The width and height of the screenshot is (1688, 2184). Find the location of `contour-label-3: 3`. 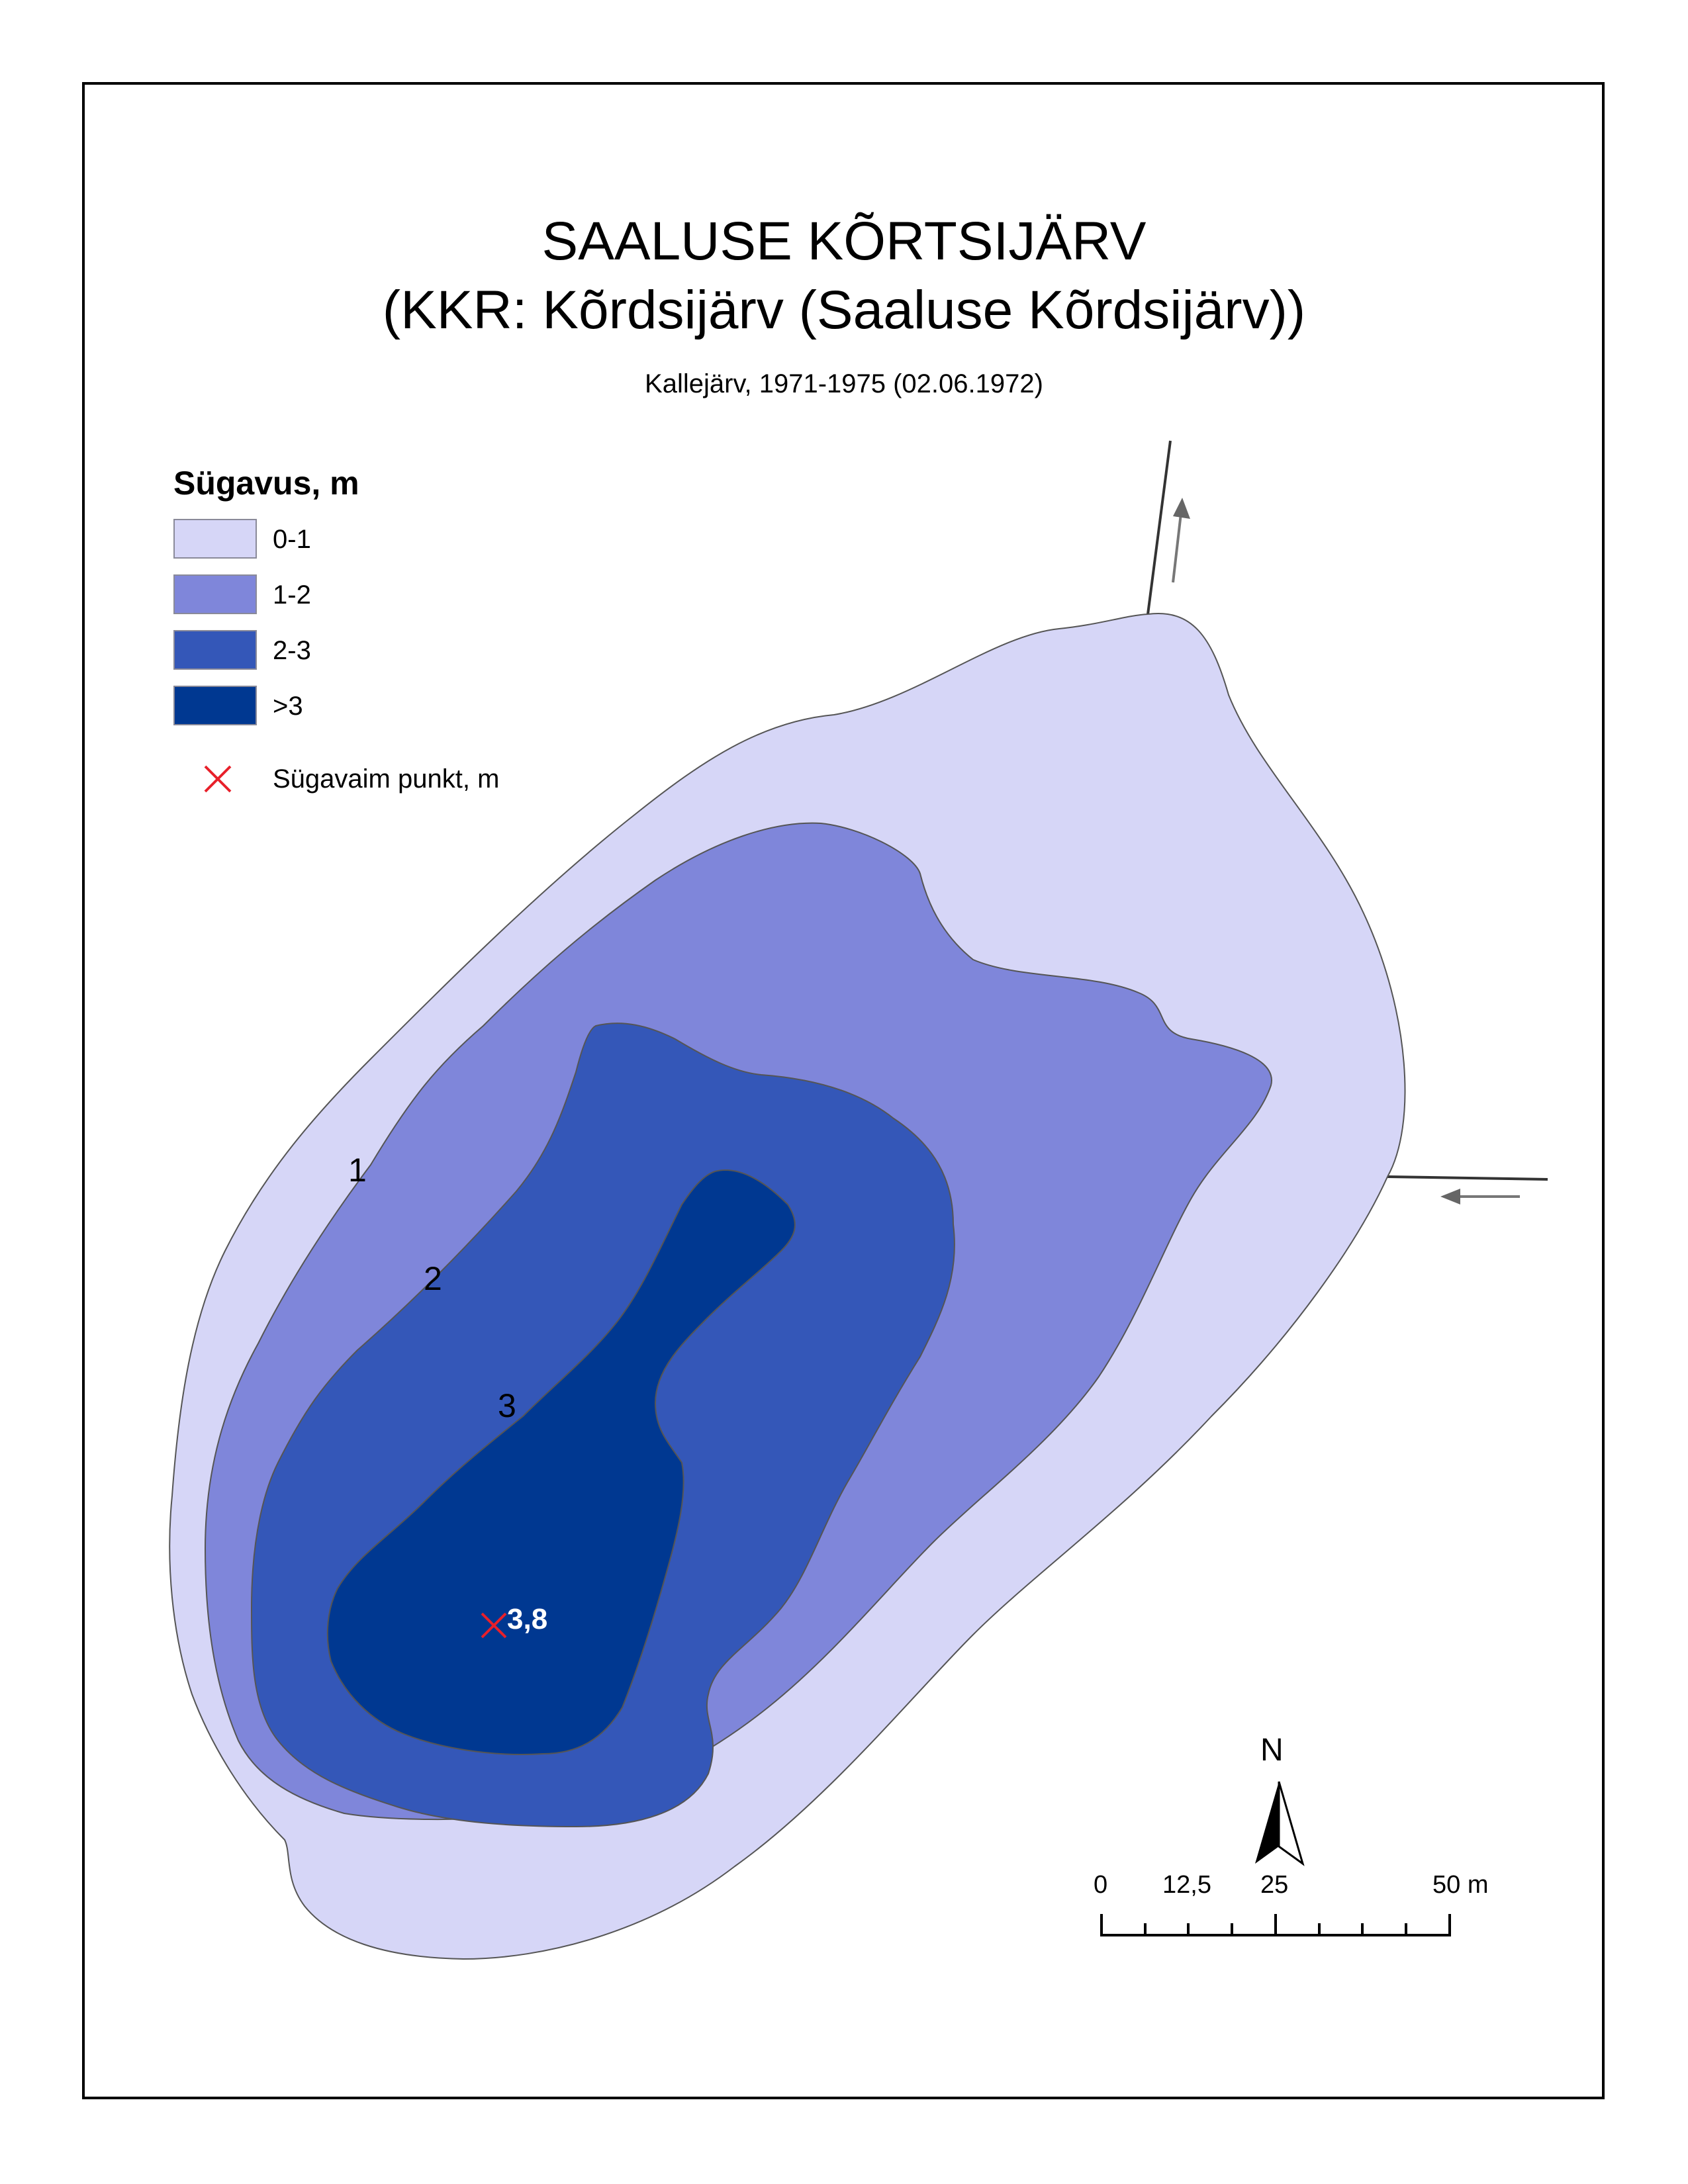

contour-label-3: 3 is located at coordinates (507, 1405).